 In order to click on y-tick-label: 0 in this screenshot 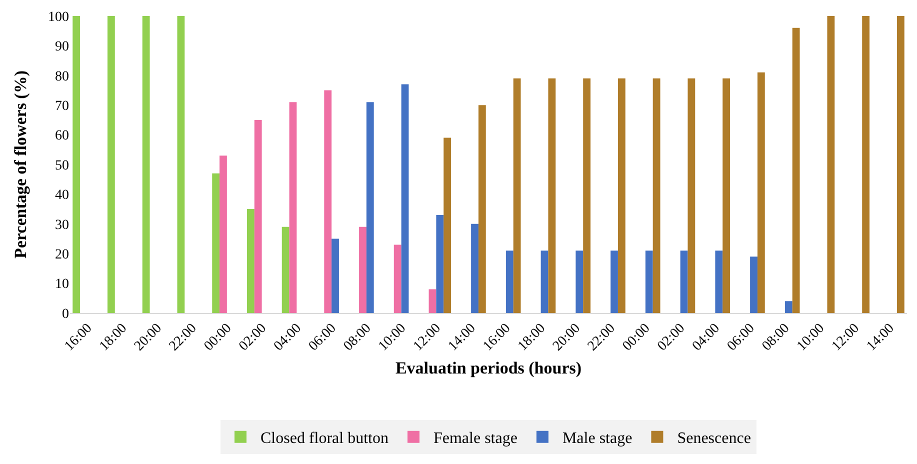, I will do `click(65, 314)`.